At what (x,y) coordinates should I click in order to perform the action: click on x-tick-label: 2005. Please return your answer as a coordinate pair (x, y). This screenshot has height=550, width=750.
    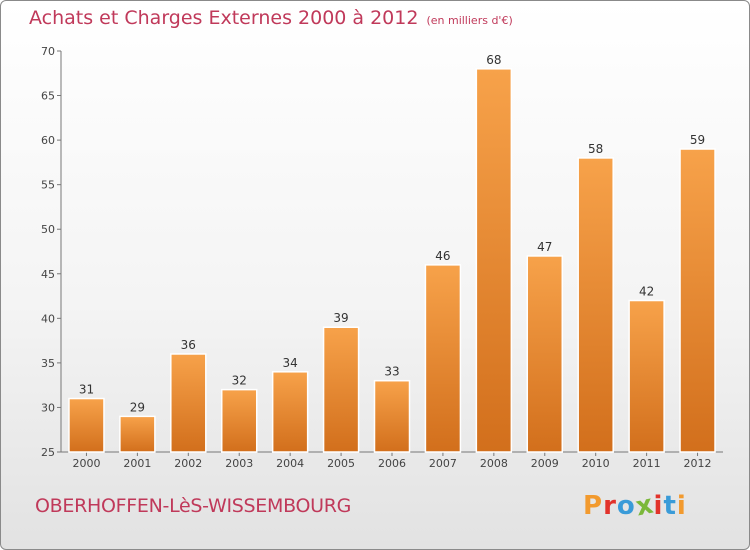
    Looking at the image, I should click on (341, 463).